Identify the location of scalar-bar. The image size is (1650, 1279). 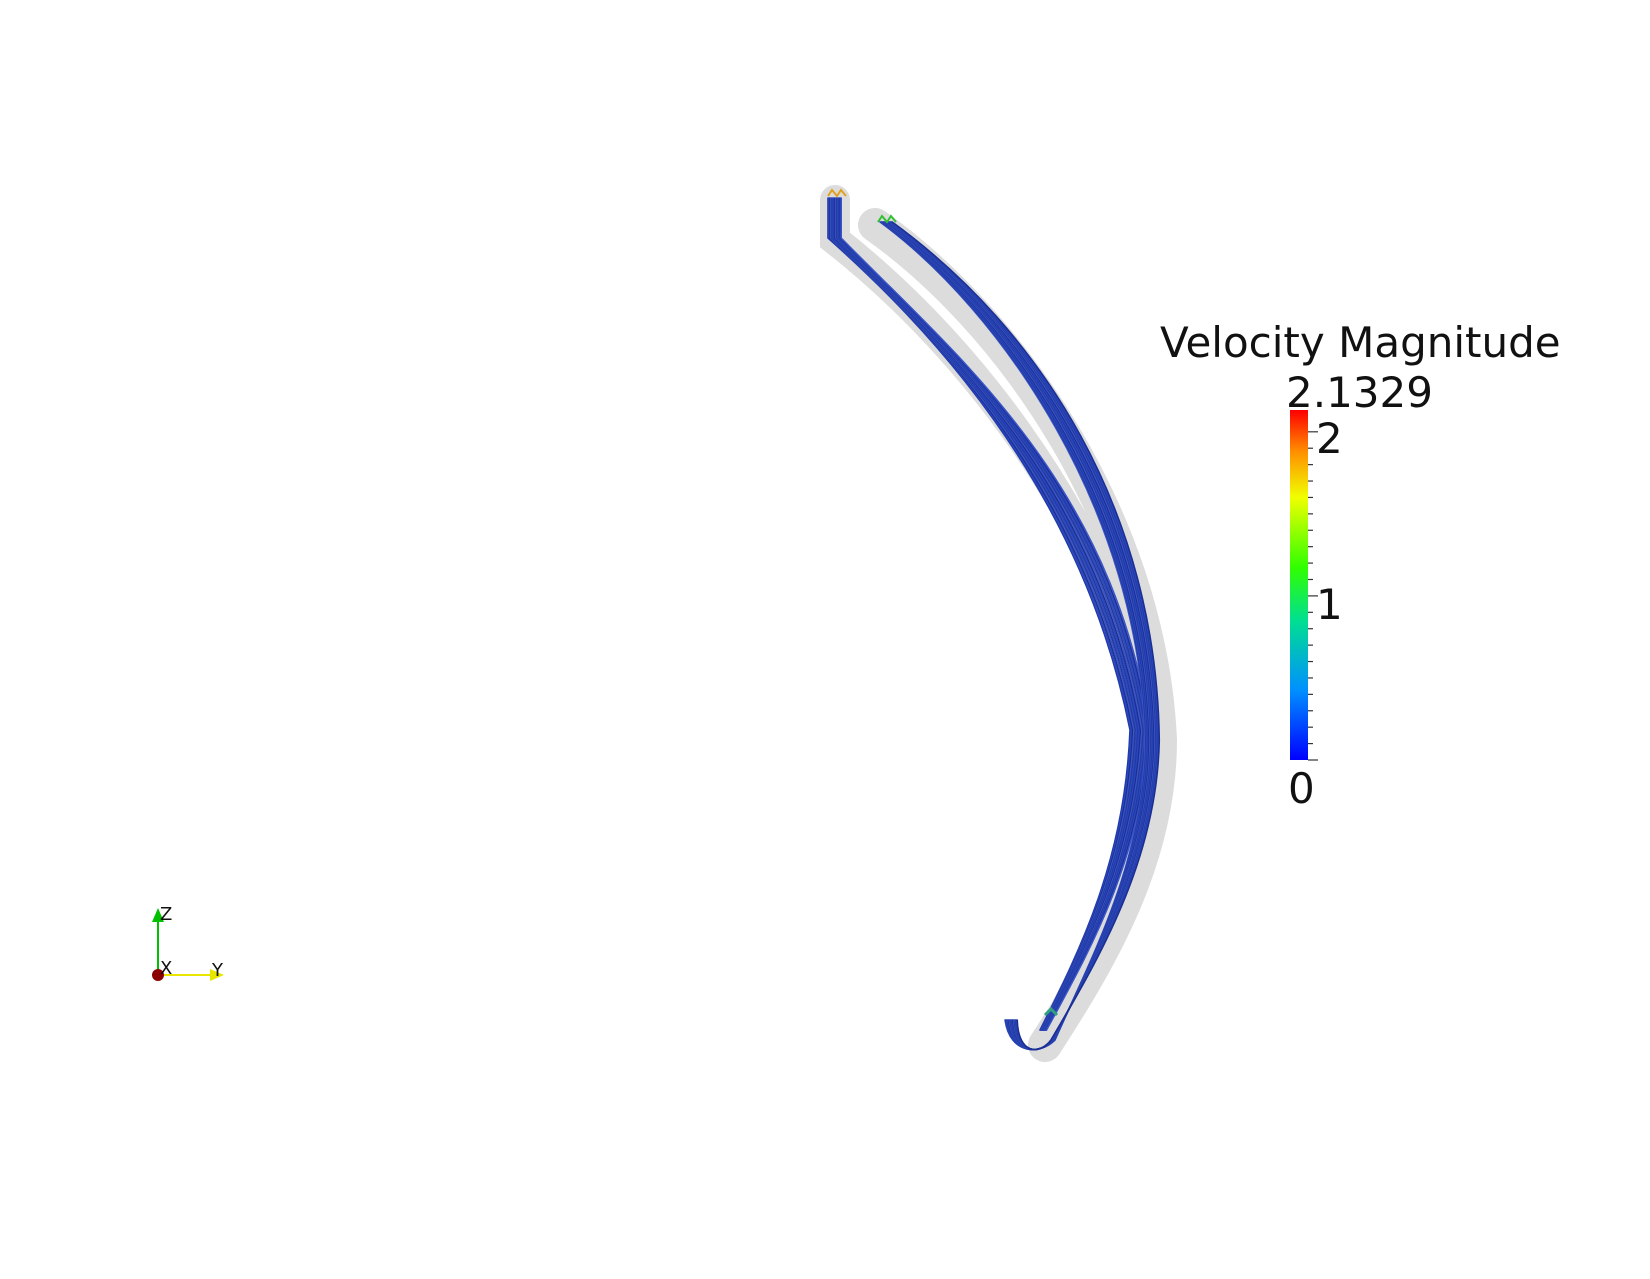
(1304, 585).